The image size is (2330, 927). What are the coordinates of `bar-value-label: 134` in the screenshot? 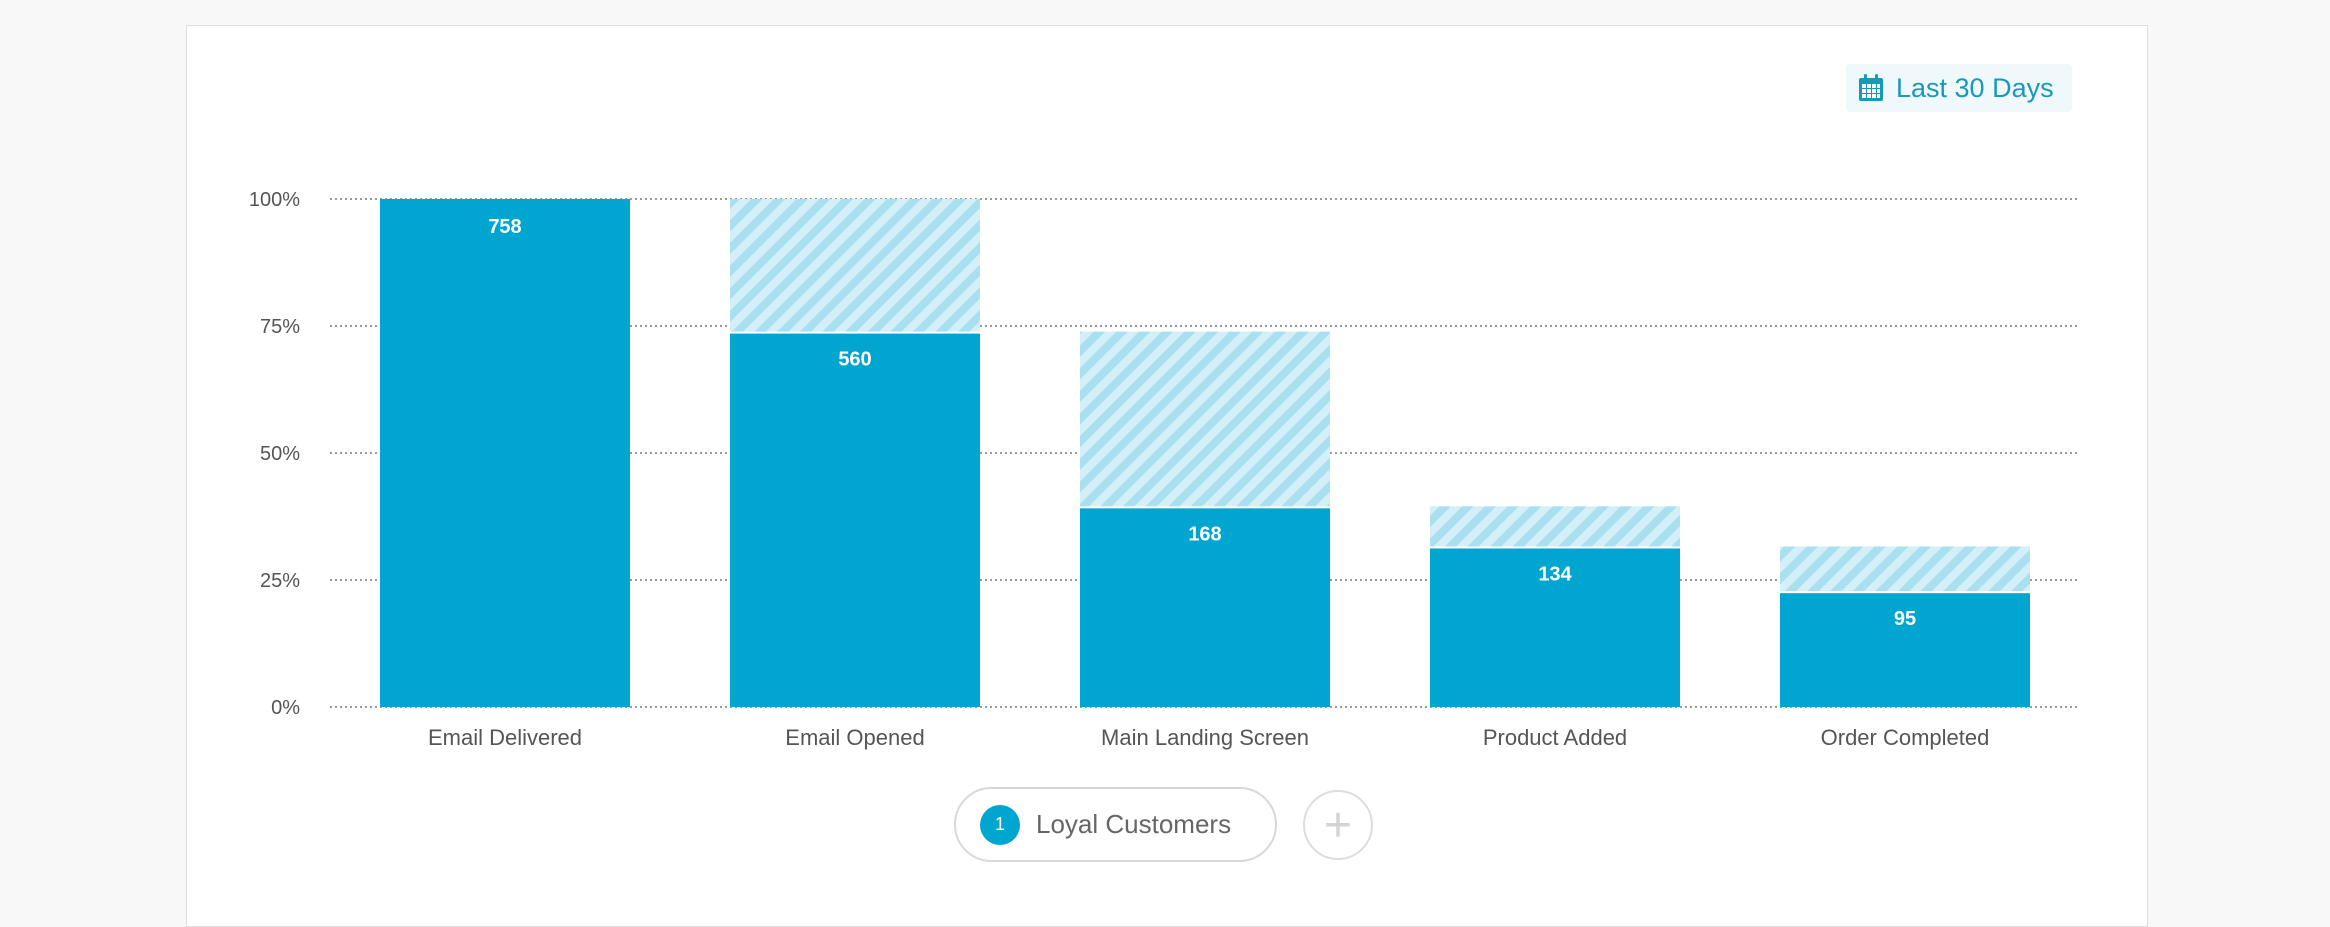 It's located at (1555, 574).